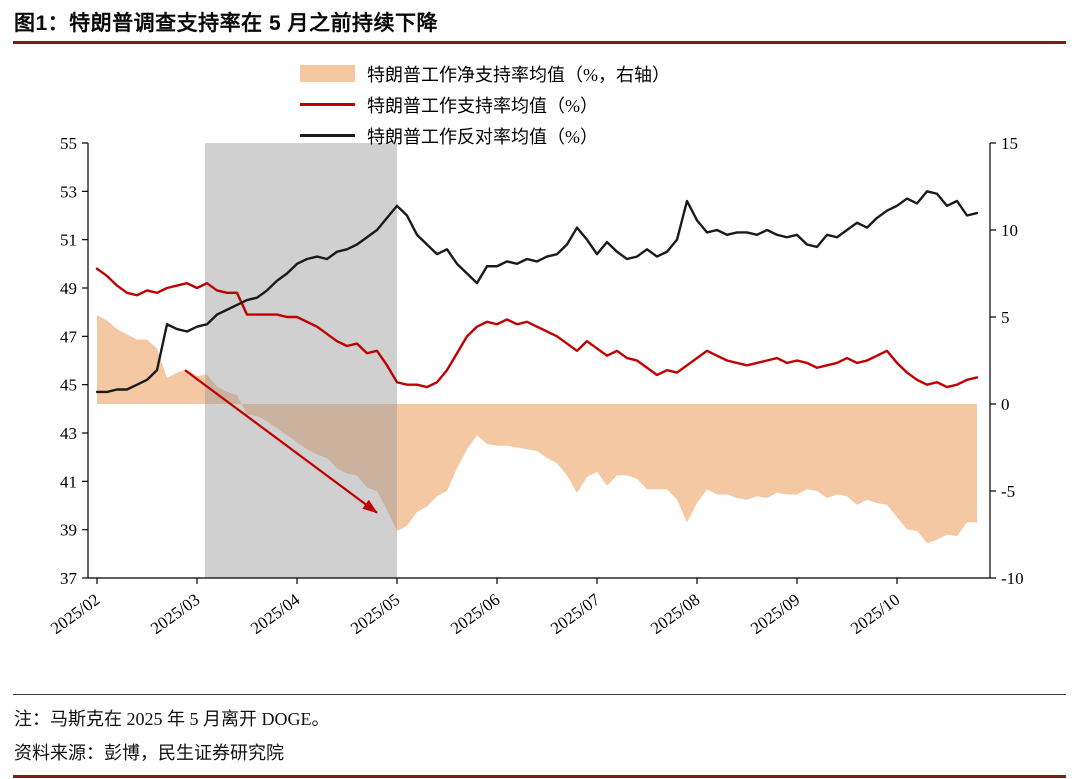  I want to click on legend-label-approval: 特朗普工作支持率均值（%）, so click(482, 105).